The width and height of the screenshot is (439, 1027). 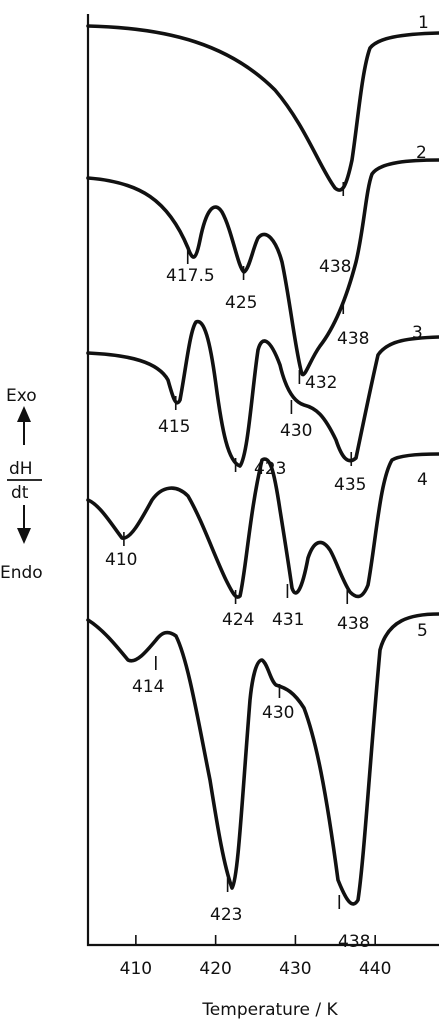 I want to click on y-label-endo: Endo, so click(x=21, y=573).